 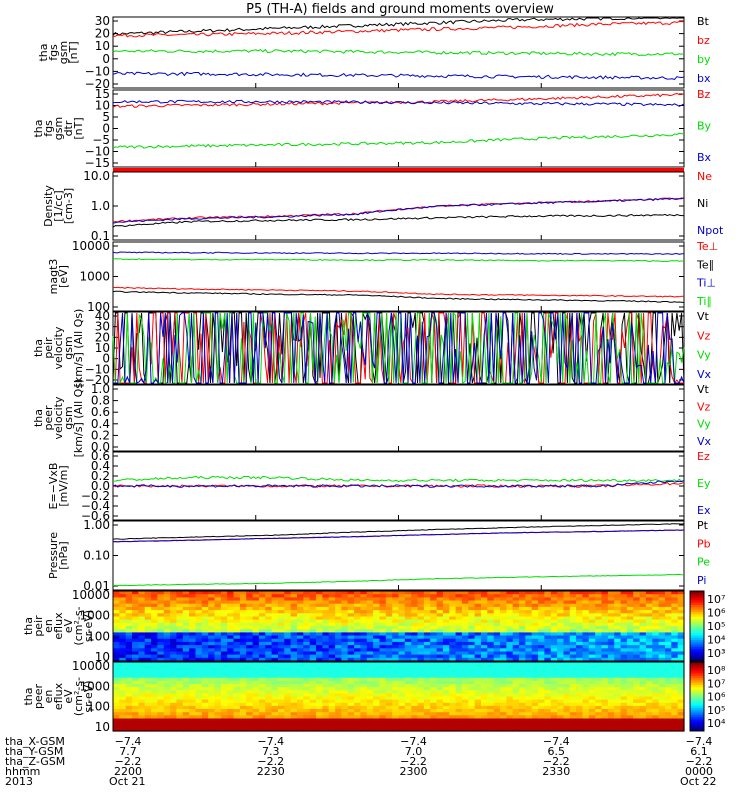 I want to click on legend-Ne: Ne, so click(x=704, y=176).